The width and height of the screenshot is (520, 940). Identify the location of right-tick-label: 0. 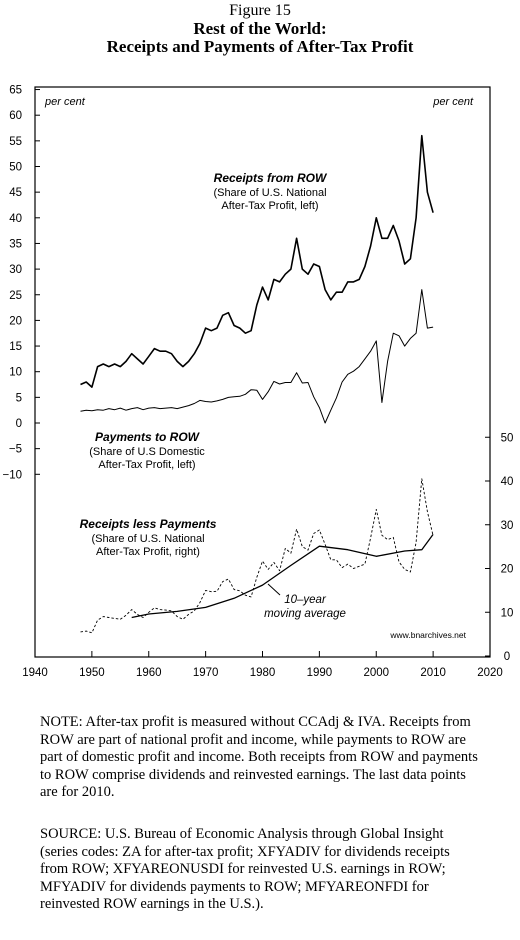
(507, 657).